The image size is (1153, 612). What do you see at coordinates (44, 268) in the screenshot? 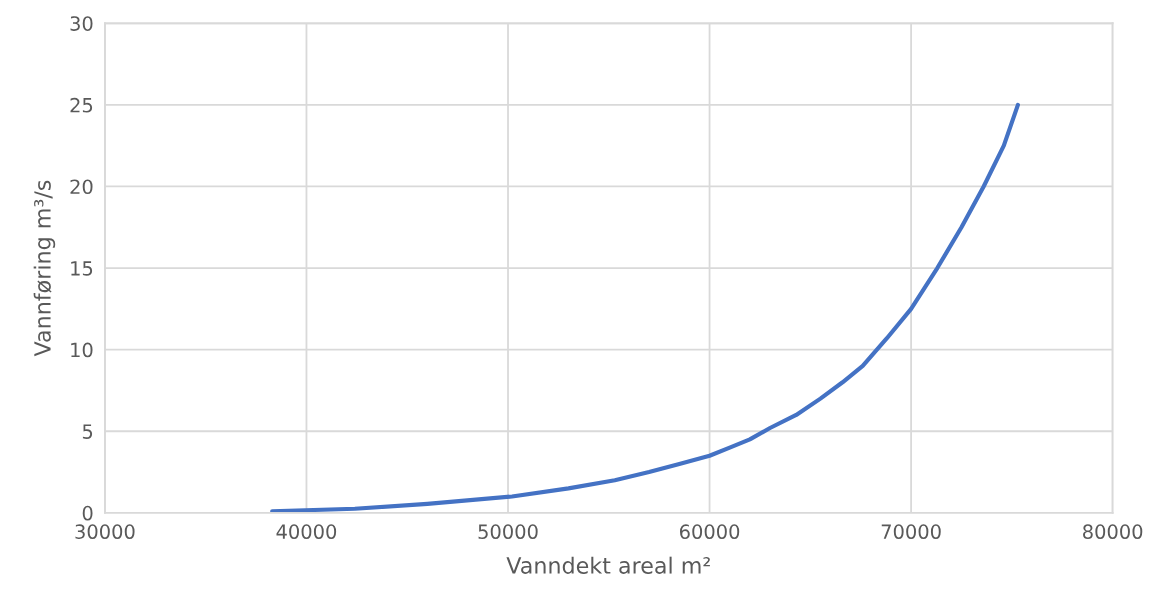
I see `y-axis-title: Vannføring m³/s` at bounding box center [44, 268].